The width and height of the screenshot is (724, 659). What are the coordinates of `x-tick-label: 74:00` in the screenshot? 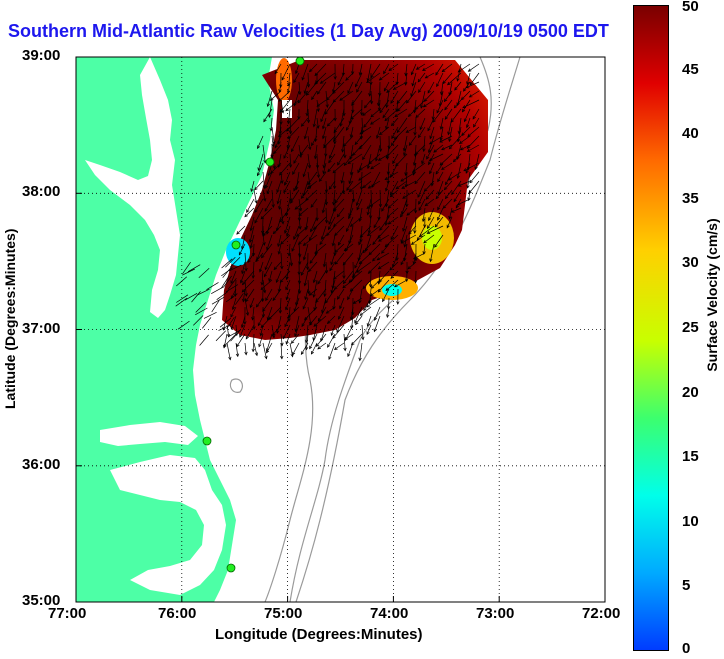 It's located at (389, 613).